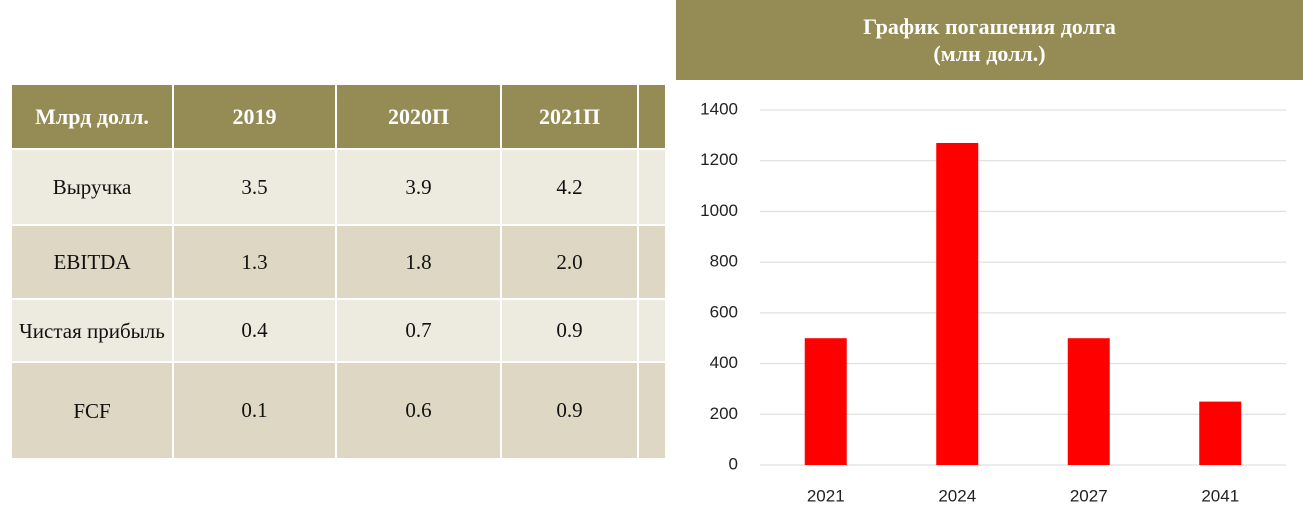 The height and width of the screenshot is (505, 1303). What do you see at coordinates (254, 262) in the screenshot?
I see `table-cell: 1.3` at bounding box center [254, 262].